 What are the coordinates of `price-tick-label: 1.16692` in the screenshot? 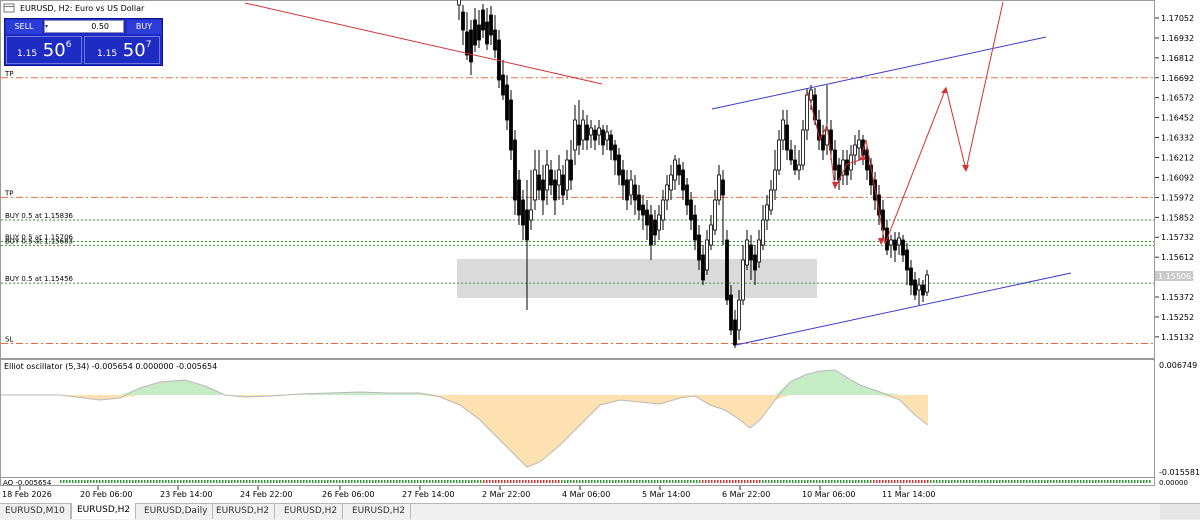 It's located at (1177, 78).